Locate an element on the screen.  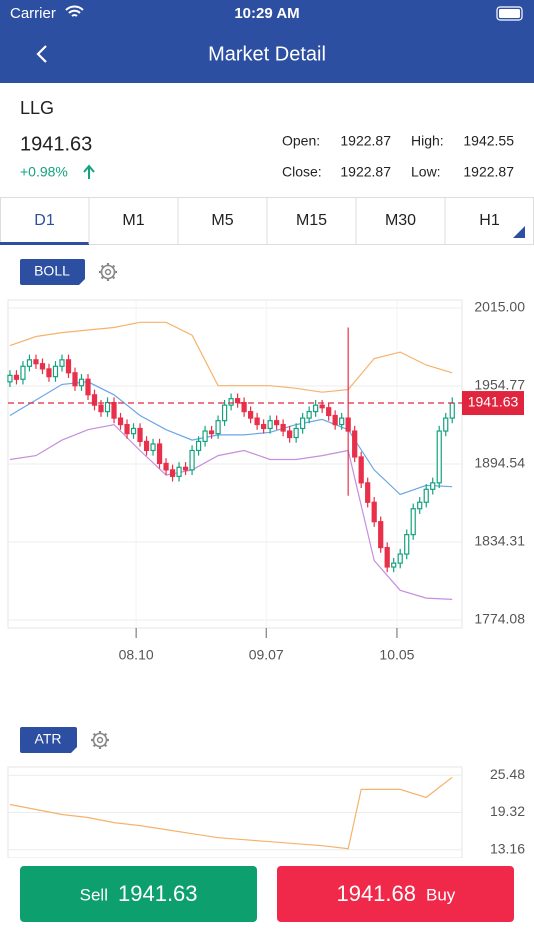
back-button is located at coordinates (41, 54).